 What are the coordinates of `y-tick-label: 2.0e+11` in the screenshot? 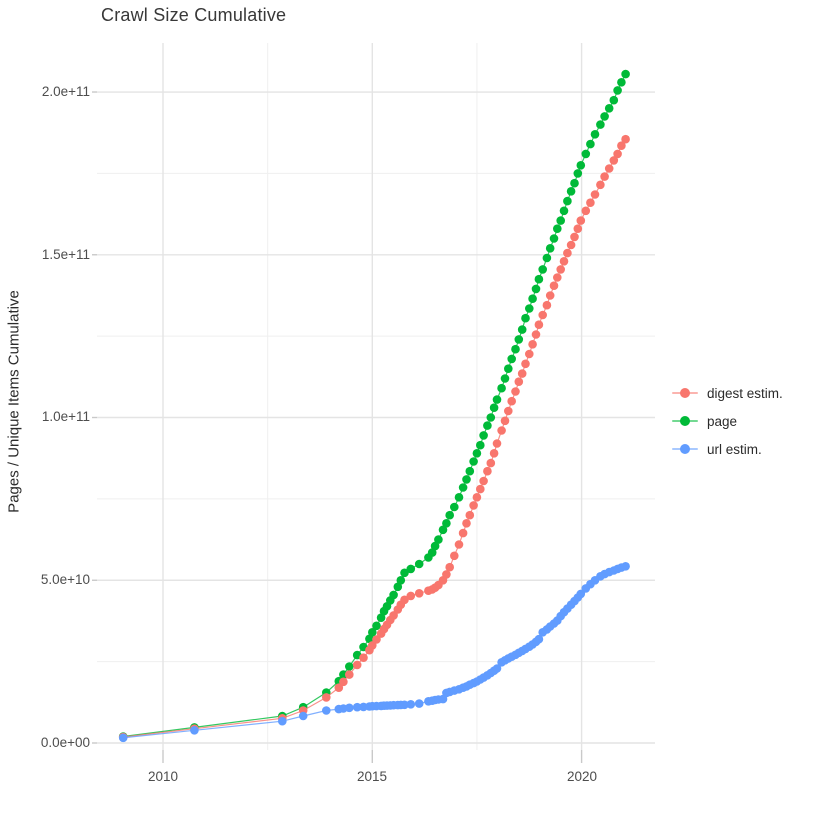 It's located at (65, 91).